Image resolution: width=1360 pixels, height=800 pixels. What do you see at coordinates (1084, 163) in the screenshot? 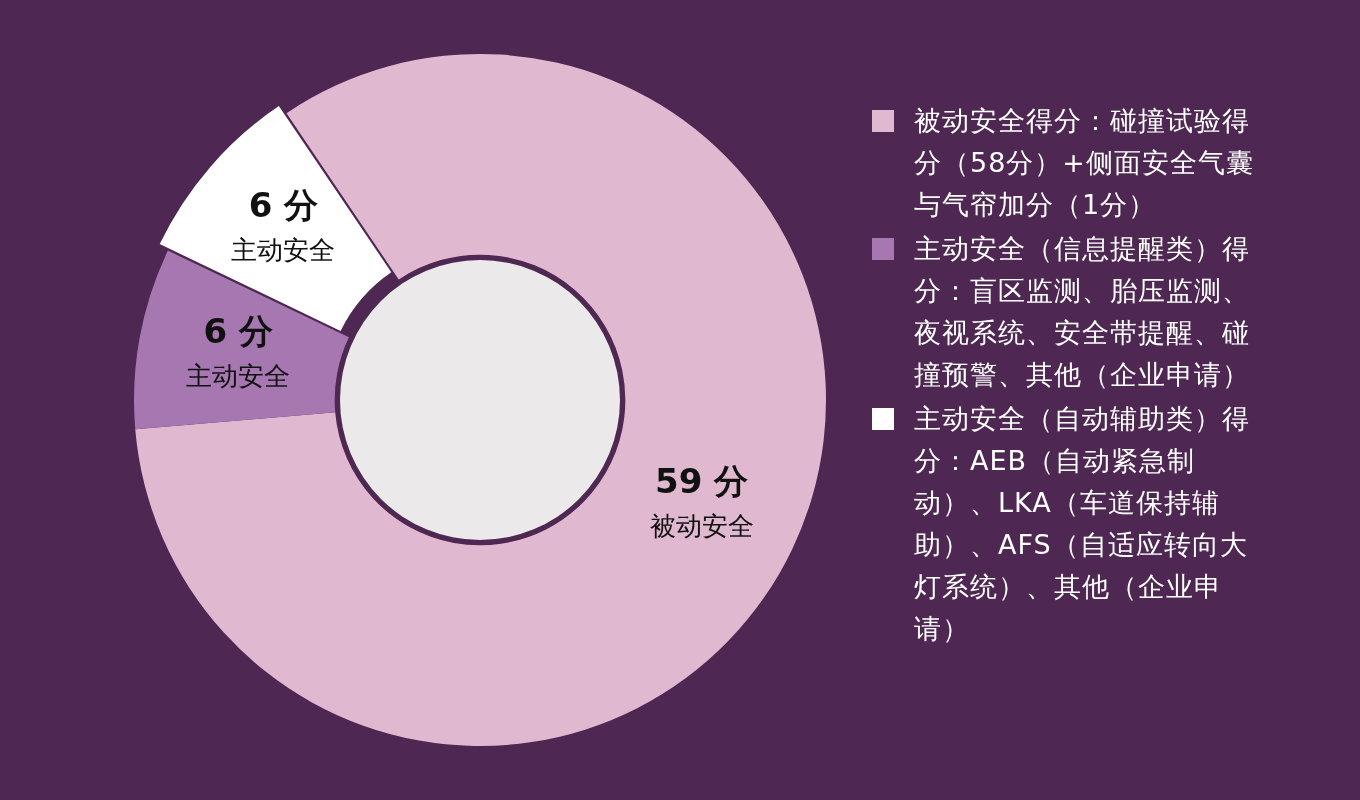
I see `legend-label: 被动安全得分：碰撞试验得分（58分）+侧面安全气囊与气帘加分（1分）` at bounding box center [1084, 163].